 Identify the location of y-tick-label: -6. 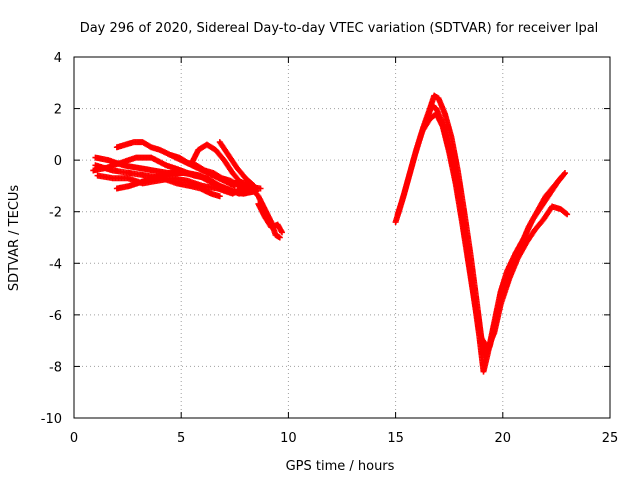
(55, 316).